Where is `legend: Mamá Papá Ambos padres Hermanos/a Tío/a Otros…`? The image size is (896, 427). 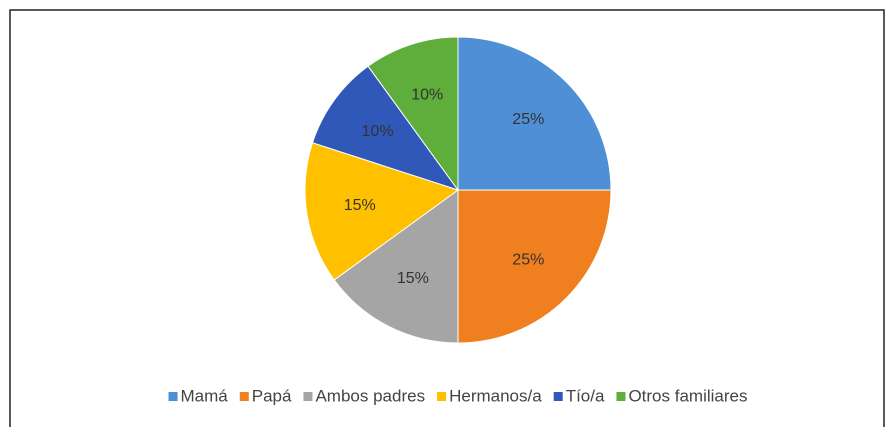
legend: Mamá Papá Ambos padres Hermanos/a Tío/a Otros… is located at coordinates (457, 395).